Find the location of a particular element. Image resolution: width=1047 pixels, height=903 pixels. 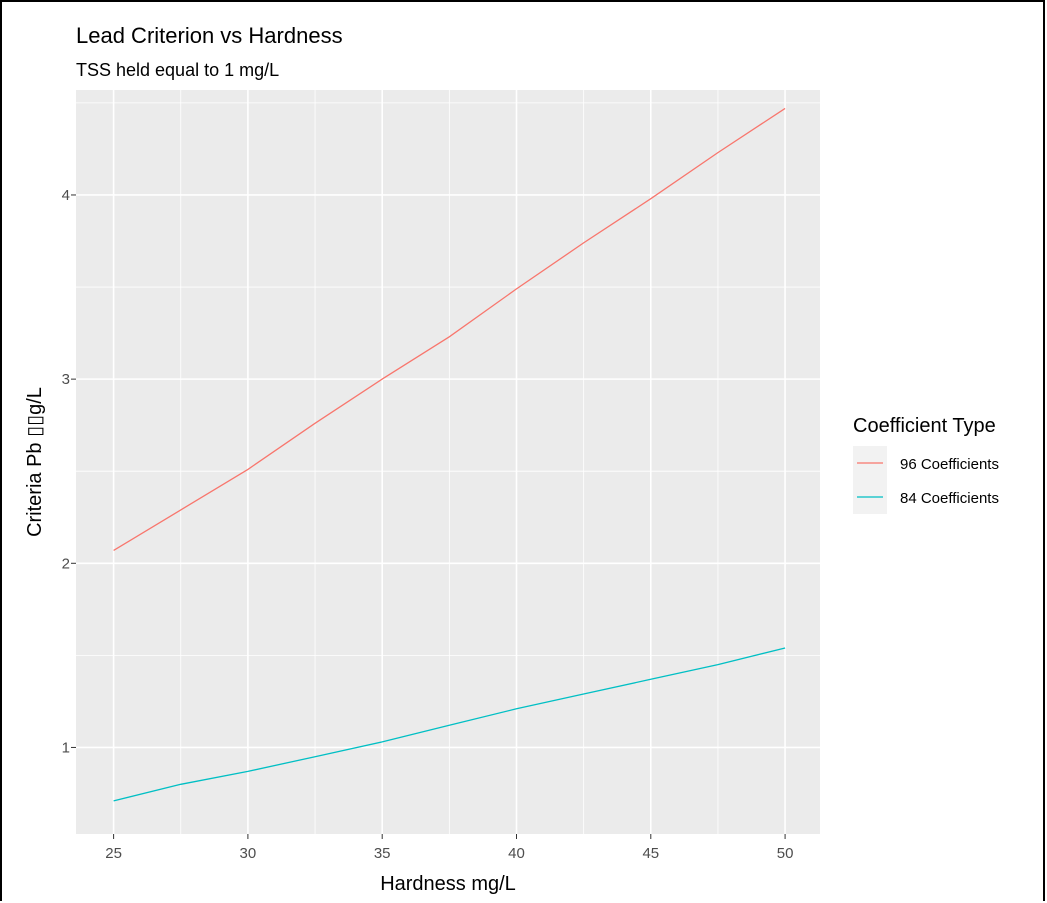

x-tick-label: 30 is located at coordinates (248, 853).